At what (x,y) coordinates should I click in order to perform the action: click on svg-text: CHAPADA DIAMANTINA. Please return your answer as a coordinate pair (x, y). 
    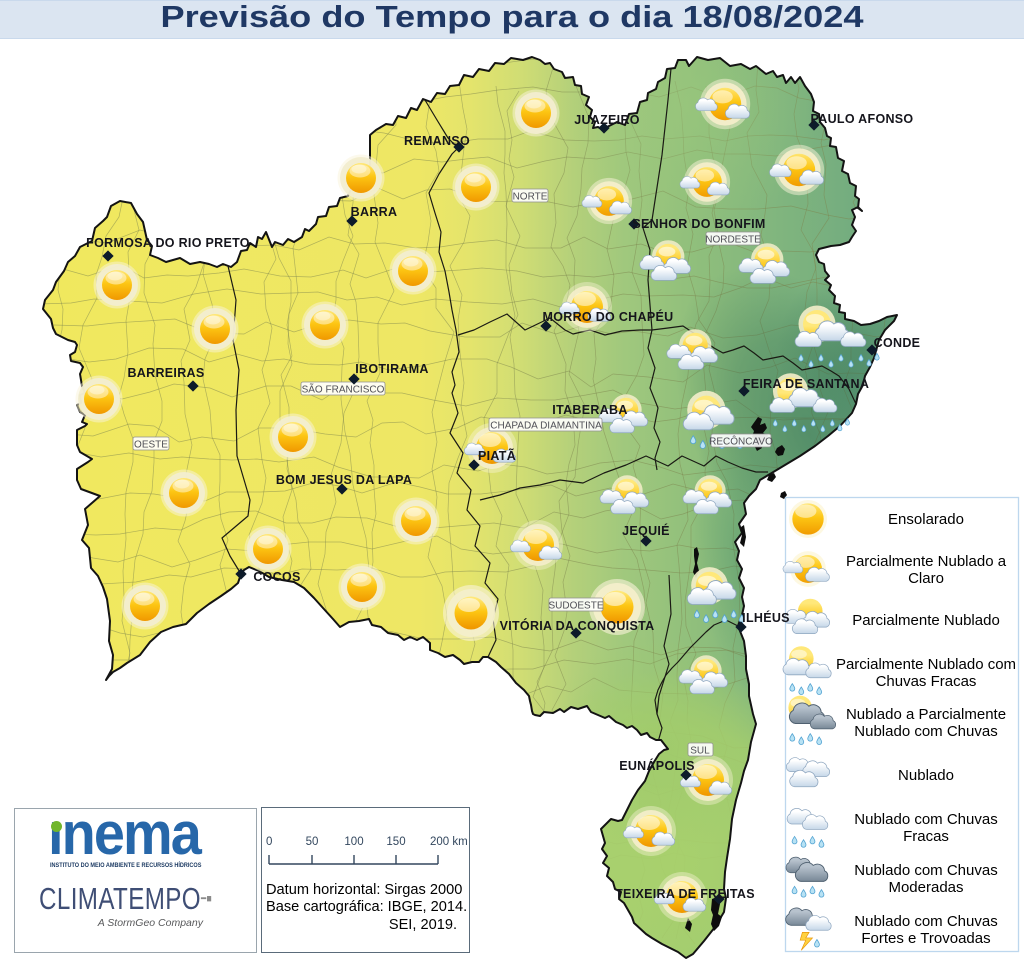
    Looking at the image, I should click on (546, 426).